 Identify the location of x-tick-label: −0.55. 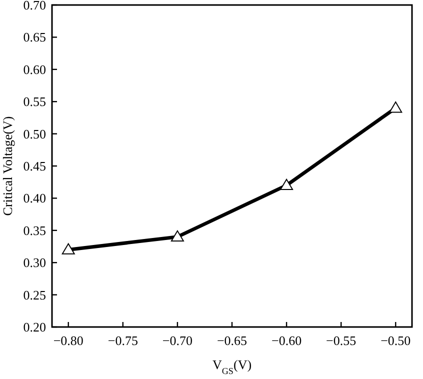
(341, 340).